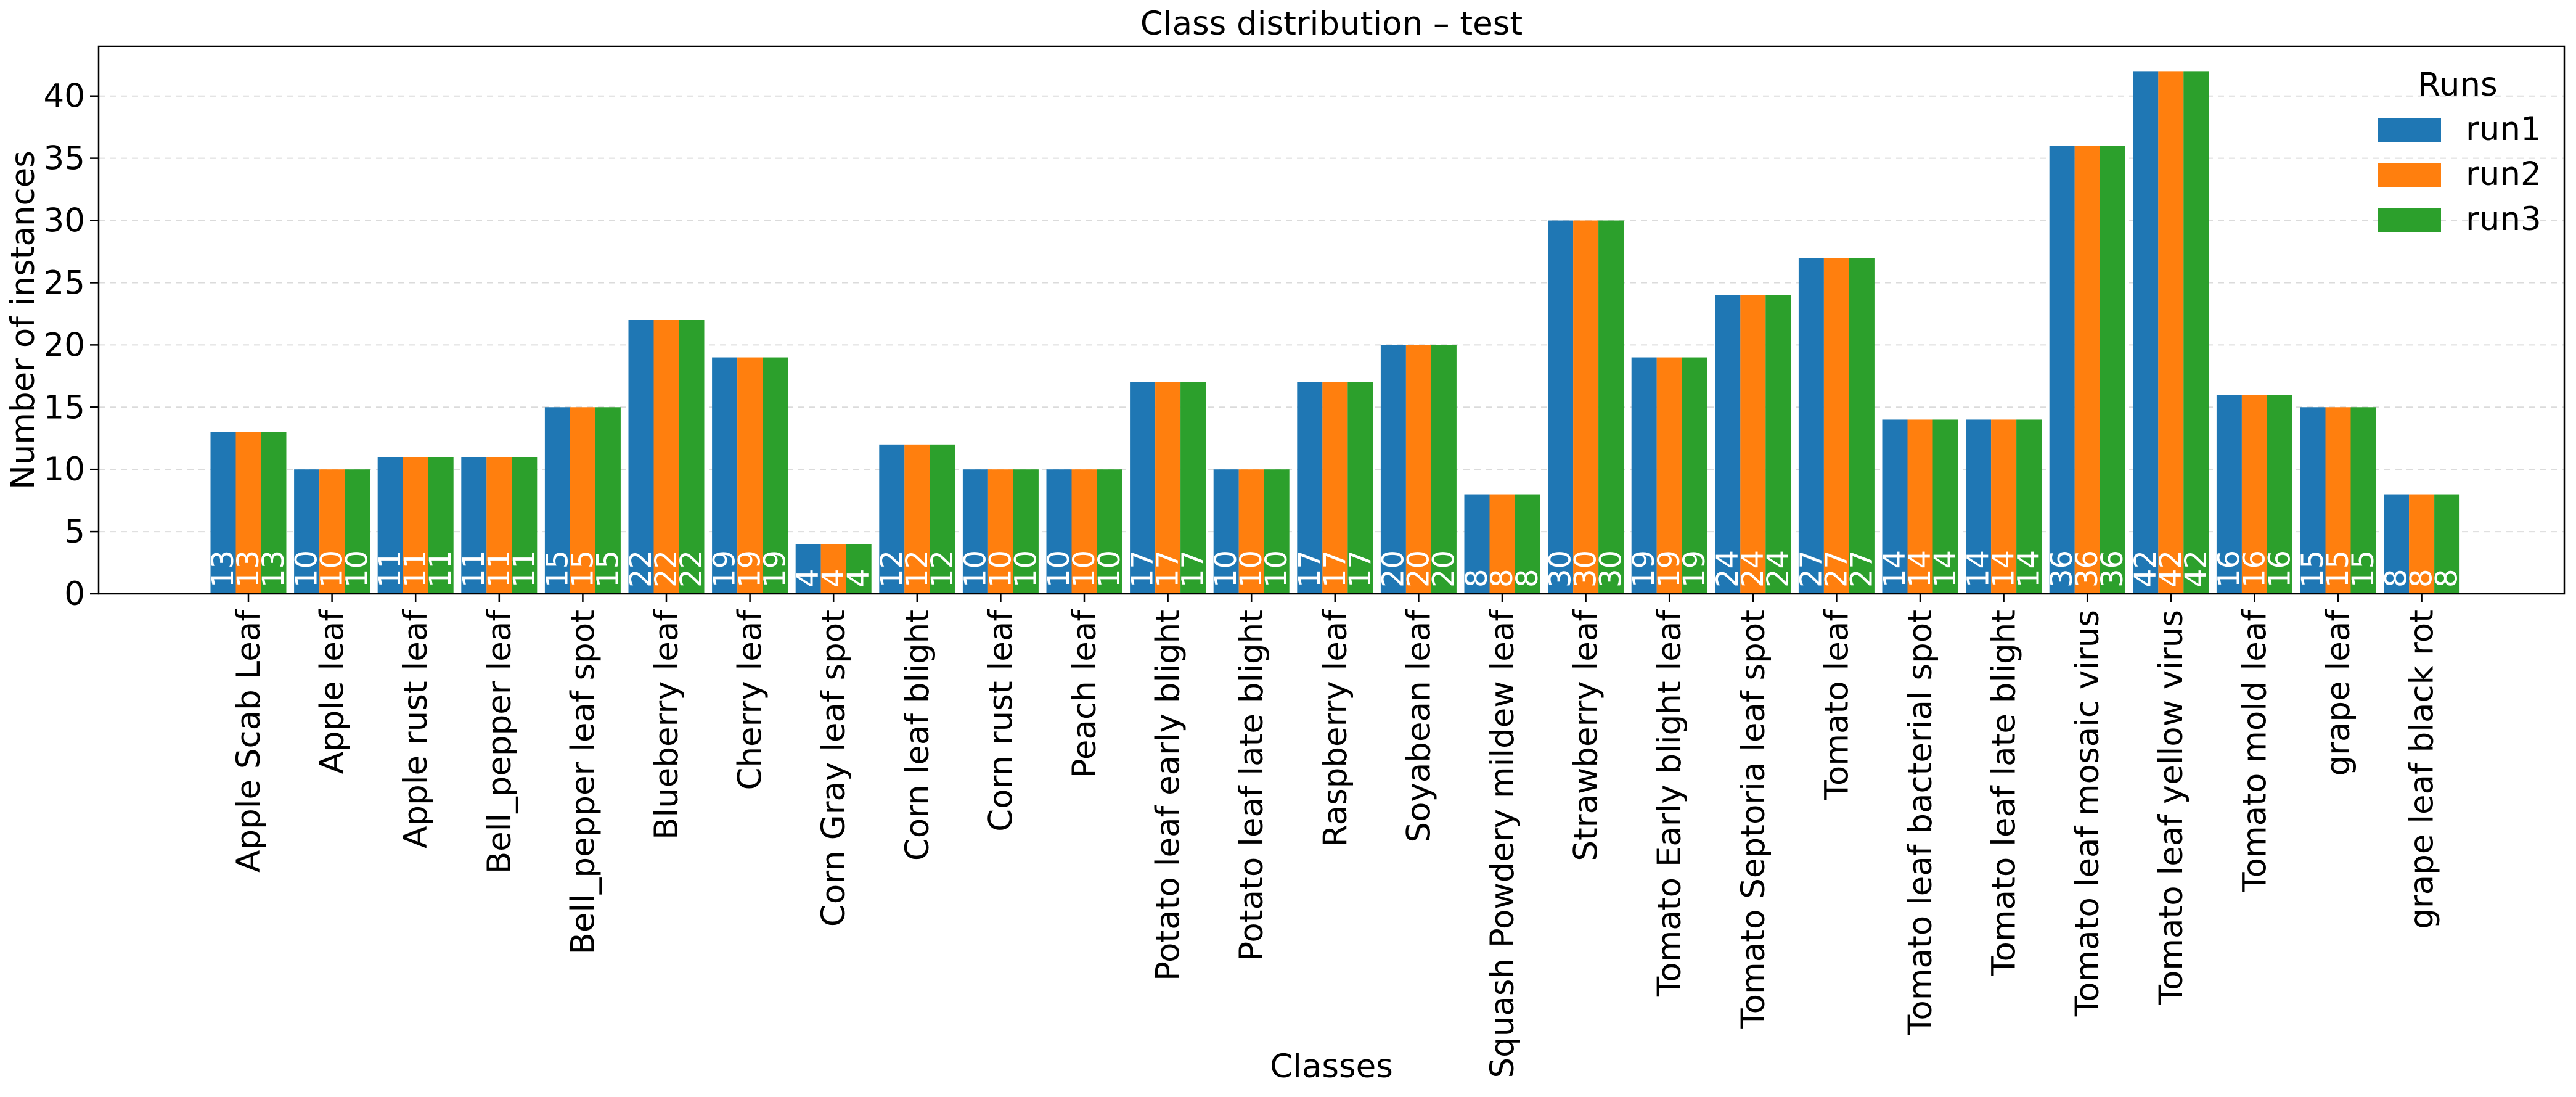 The width and height of the screenshot is (2576, 1097). I want to click on y-axis-ticks: 0 5 10 15 20 25 30 35 40, so click(71, 345).